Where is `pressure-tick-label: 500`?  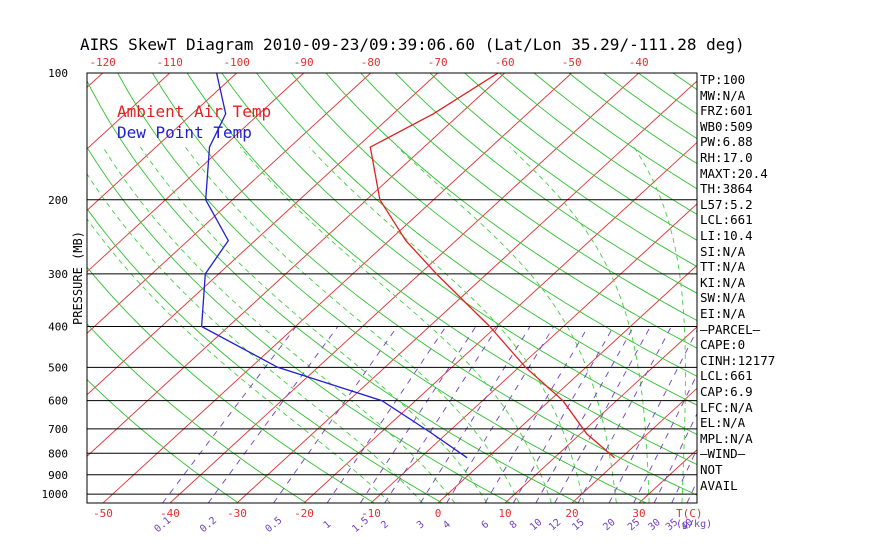
pressure-tick-label: 500 is located at coordinates (58, 367).